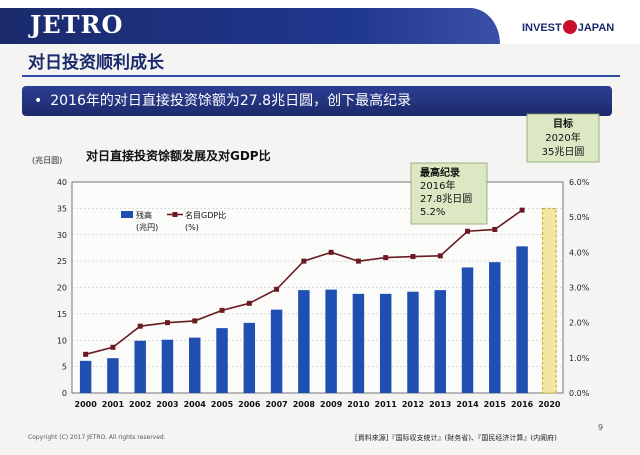 This screenshot has height=455, width=640. Describe the element at coordinates (579, 323) in the screenshot. I see `y2-tick-label: 2.0%` at that location.